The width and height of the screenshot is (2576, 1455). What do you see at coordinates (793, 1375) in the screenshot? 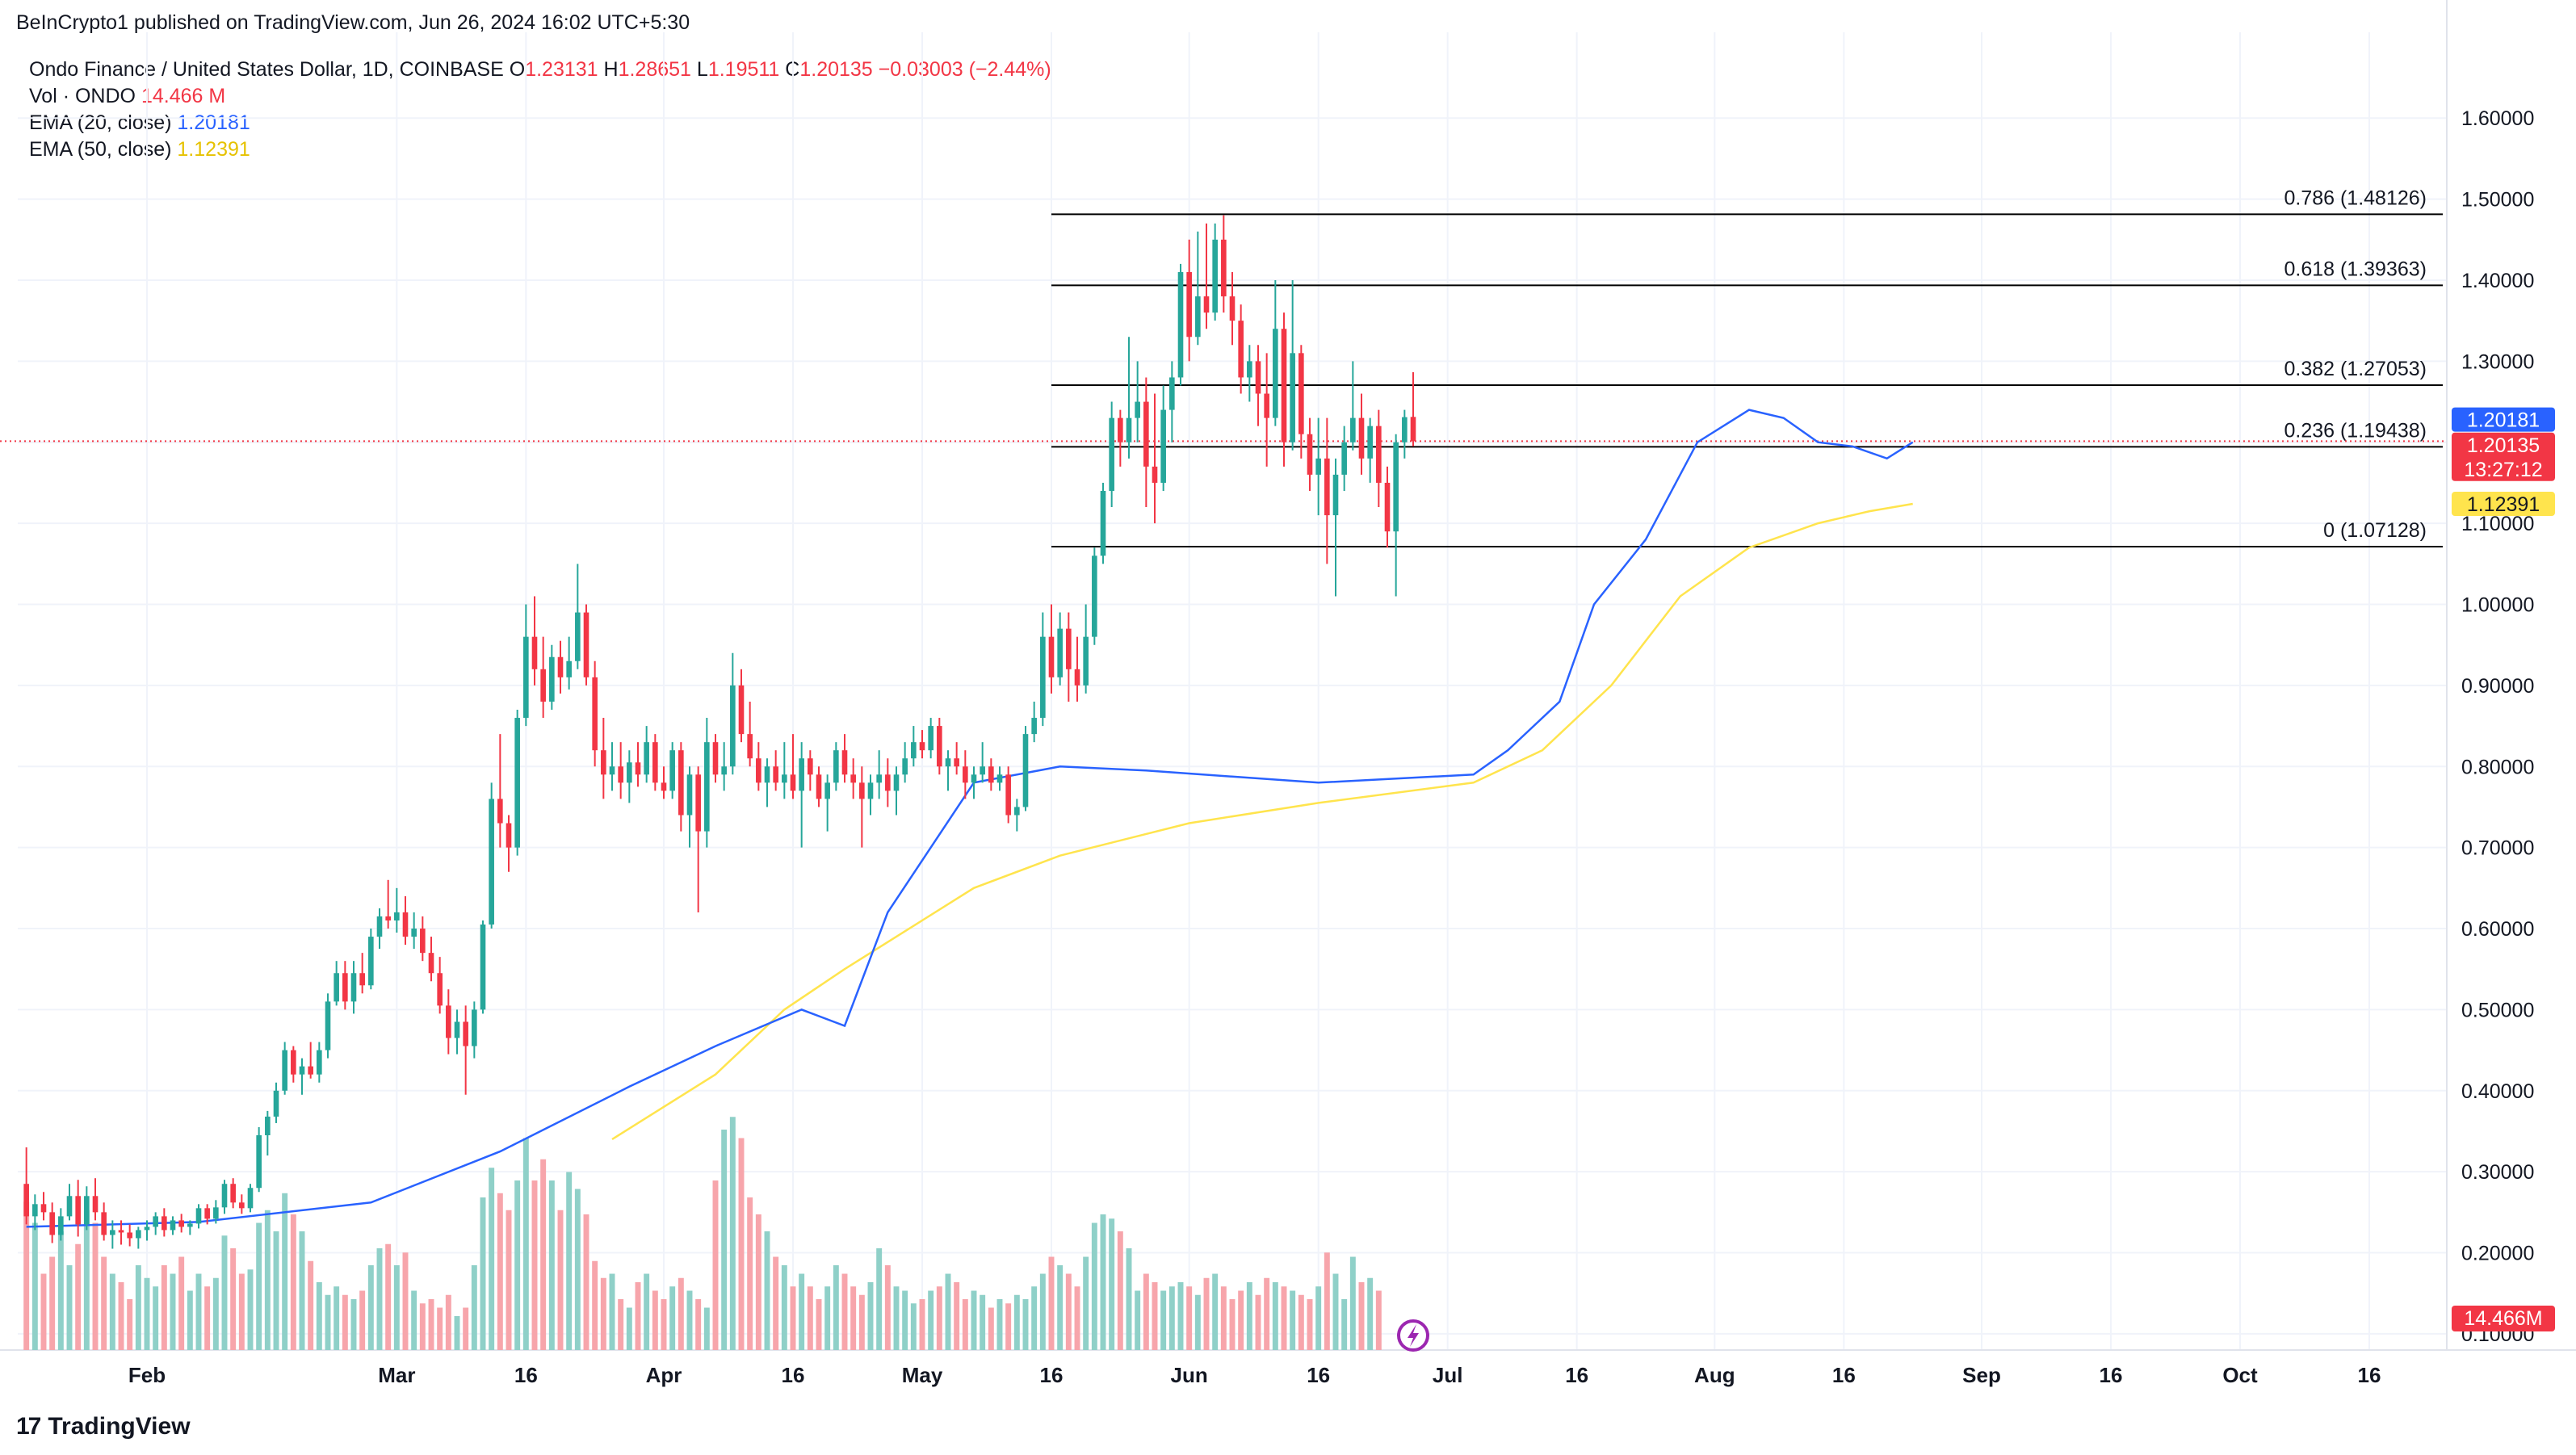
I see `x-tick-label: 16` at bounding box center [793, 1375].